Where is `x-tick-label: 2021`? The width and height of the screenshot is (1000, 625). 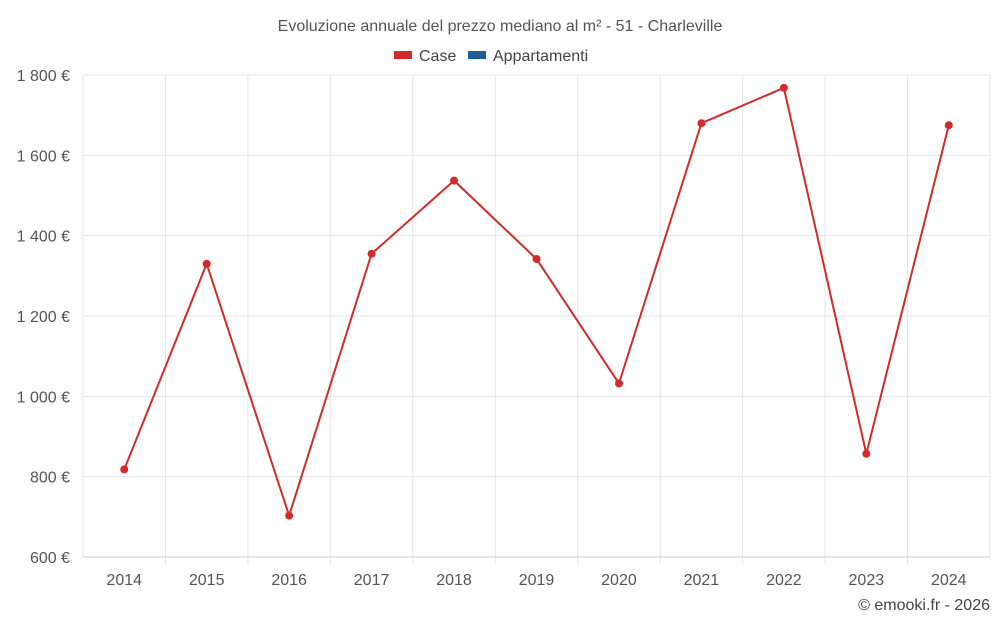
x-tick-label: 2021 is located at coordinates (702, 580).